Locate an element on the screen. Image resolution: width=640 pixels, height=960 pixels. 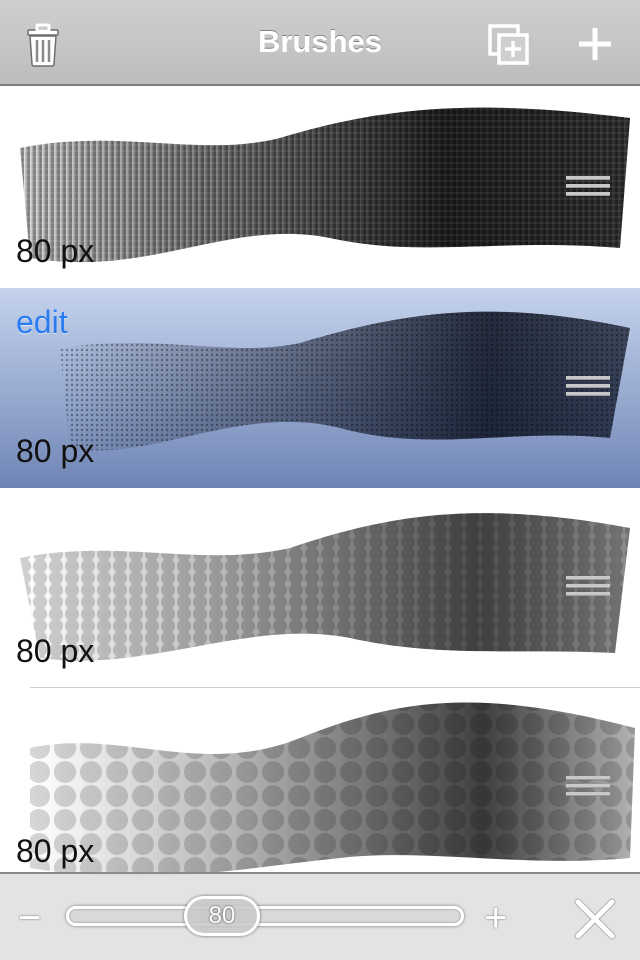
plus-icon is located at coordinates (595, 44).